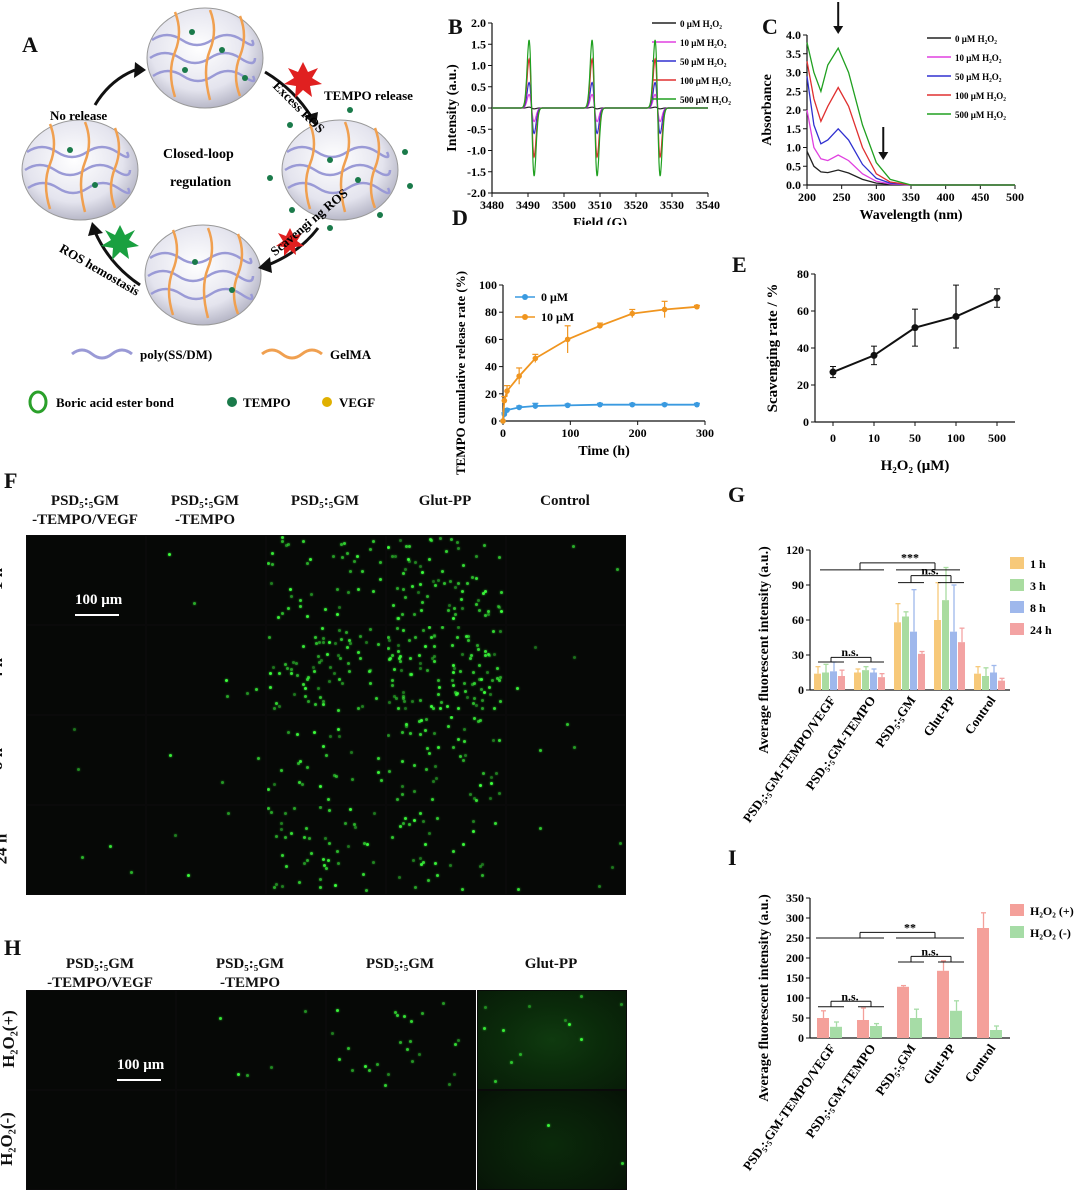 The height and width of the screenshot is (1195, 1080). What do you see at coordinates (492, 205) in the screenshot?
I see `x-tick-label: 3480` at bounding box center [492, 205].